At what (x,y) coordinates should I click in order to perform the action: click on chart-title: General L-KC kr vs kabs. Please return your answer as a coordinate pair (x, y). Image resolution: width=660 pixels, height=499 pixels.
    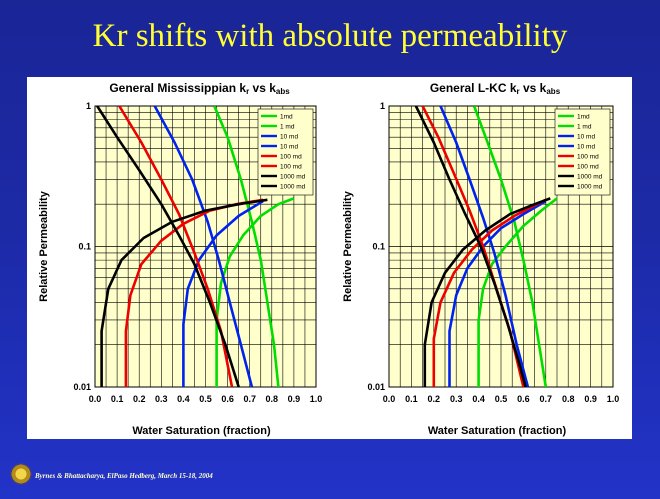
    Looking at the image, I should click on (495, 88).